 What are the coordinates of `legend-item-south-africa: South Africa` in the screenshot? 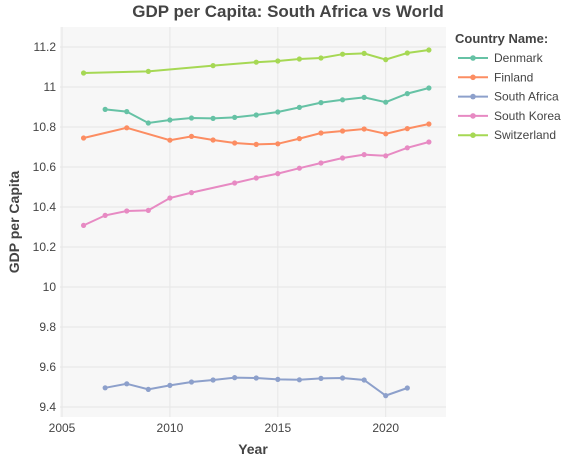 It's located at (508, 97).